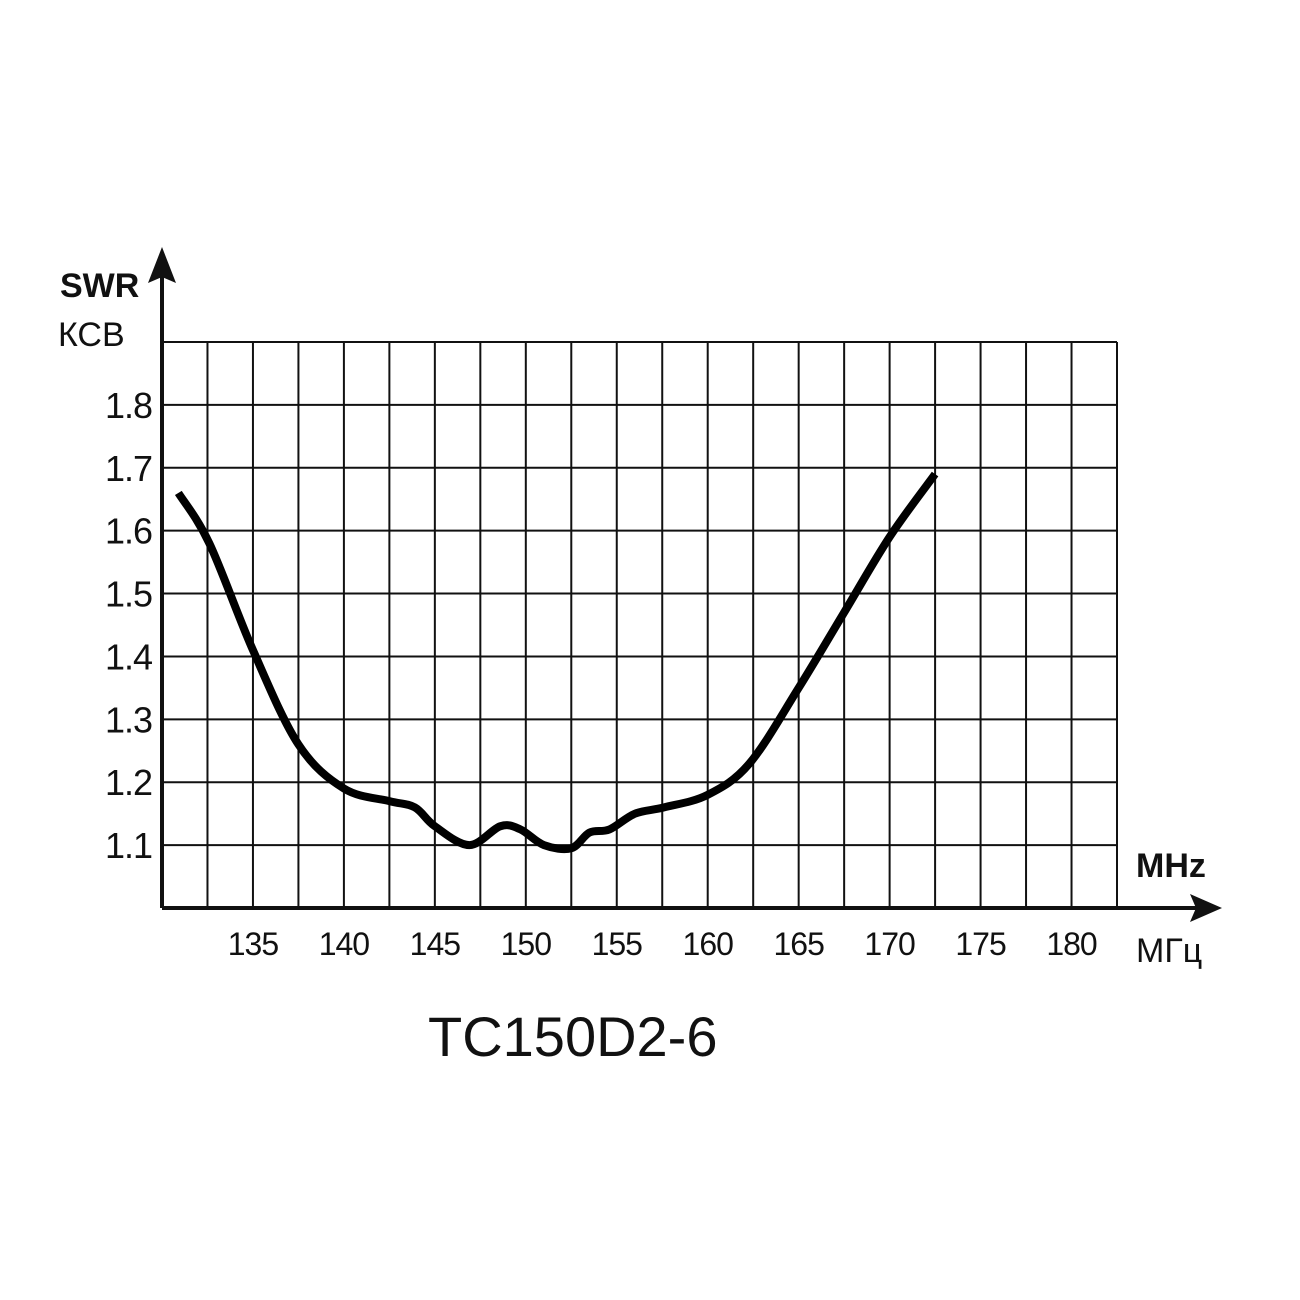  Describe the element at coordinates (128, 468) in the screenshot. I see `y-tick-label: 1.7` at that location.